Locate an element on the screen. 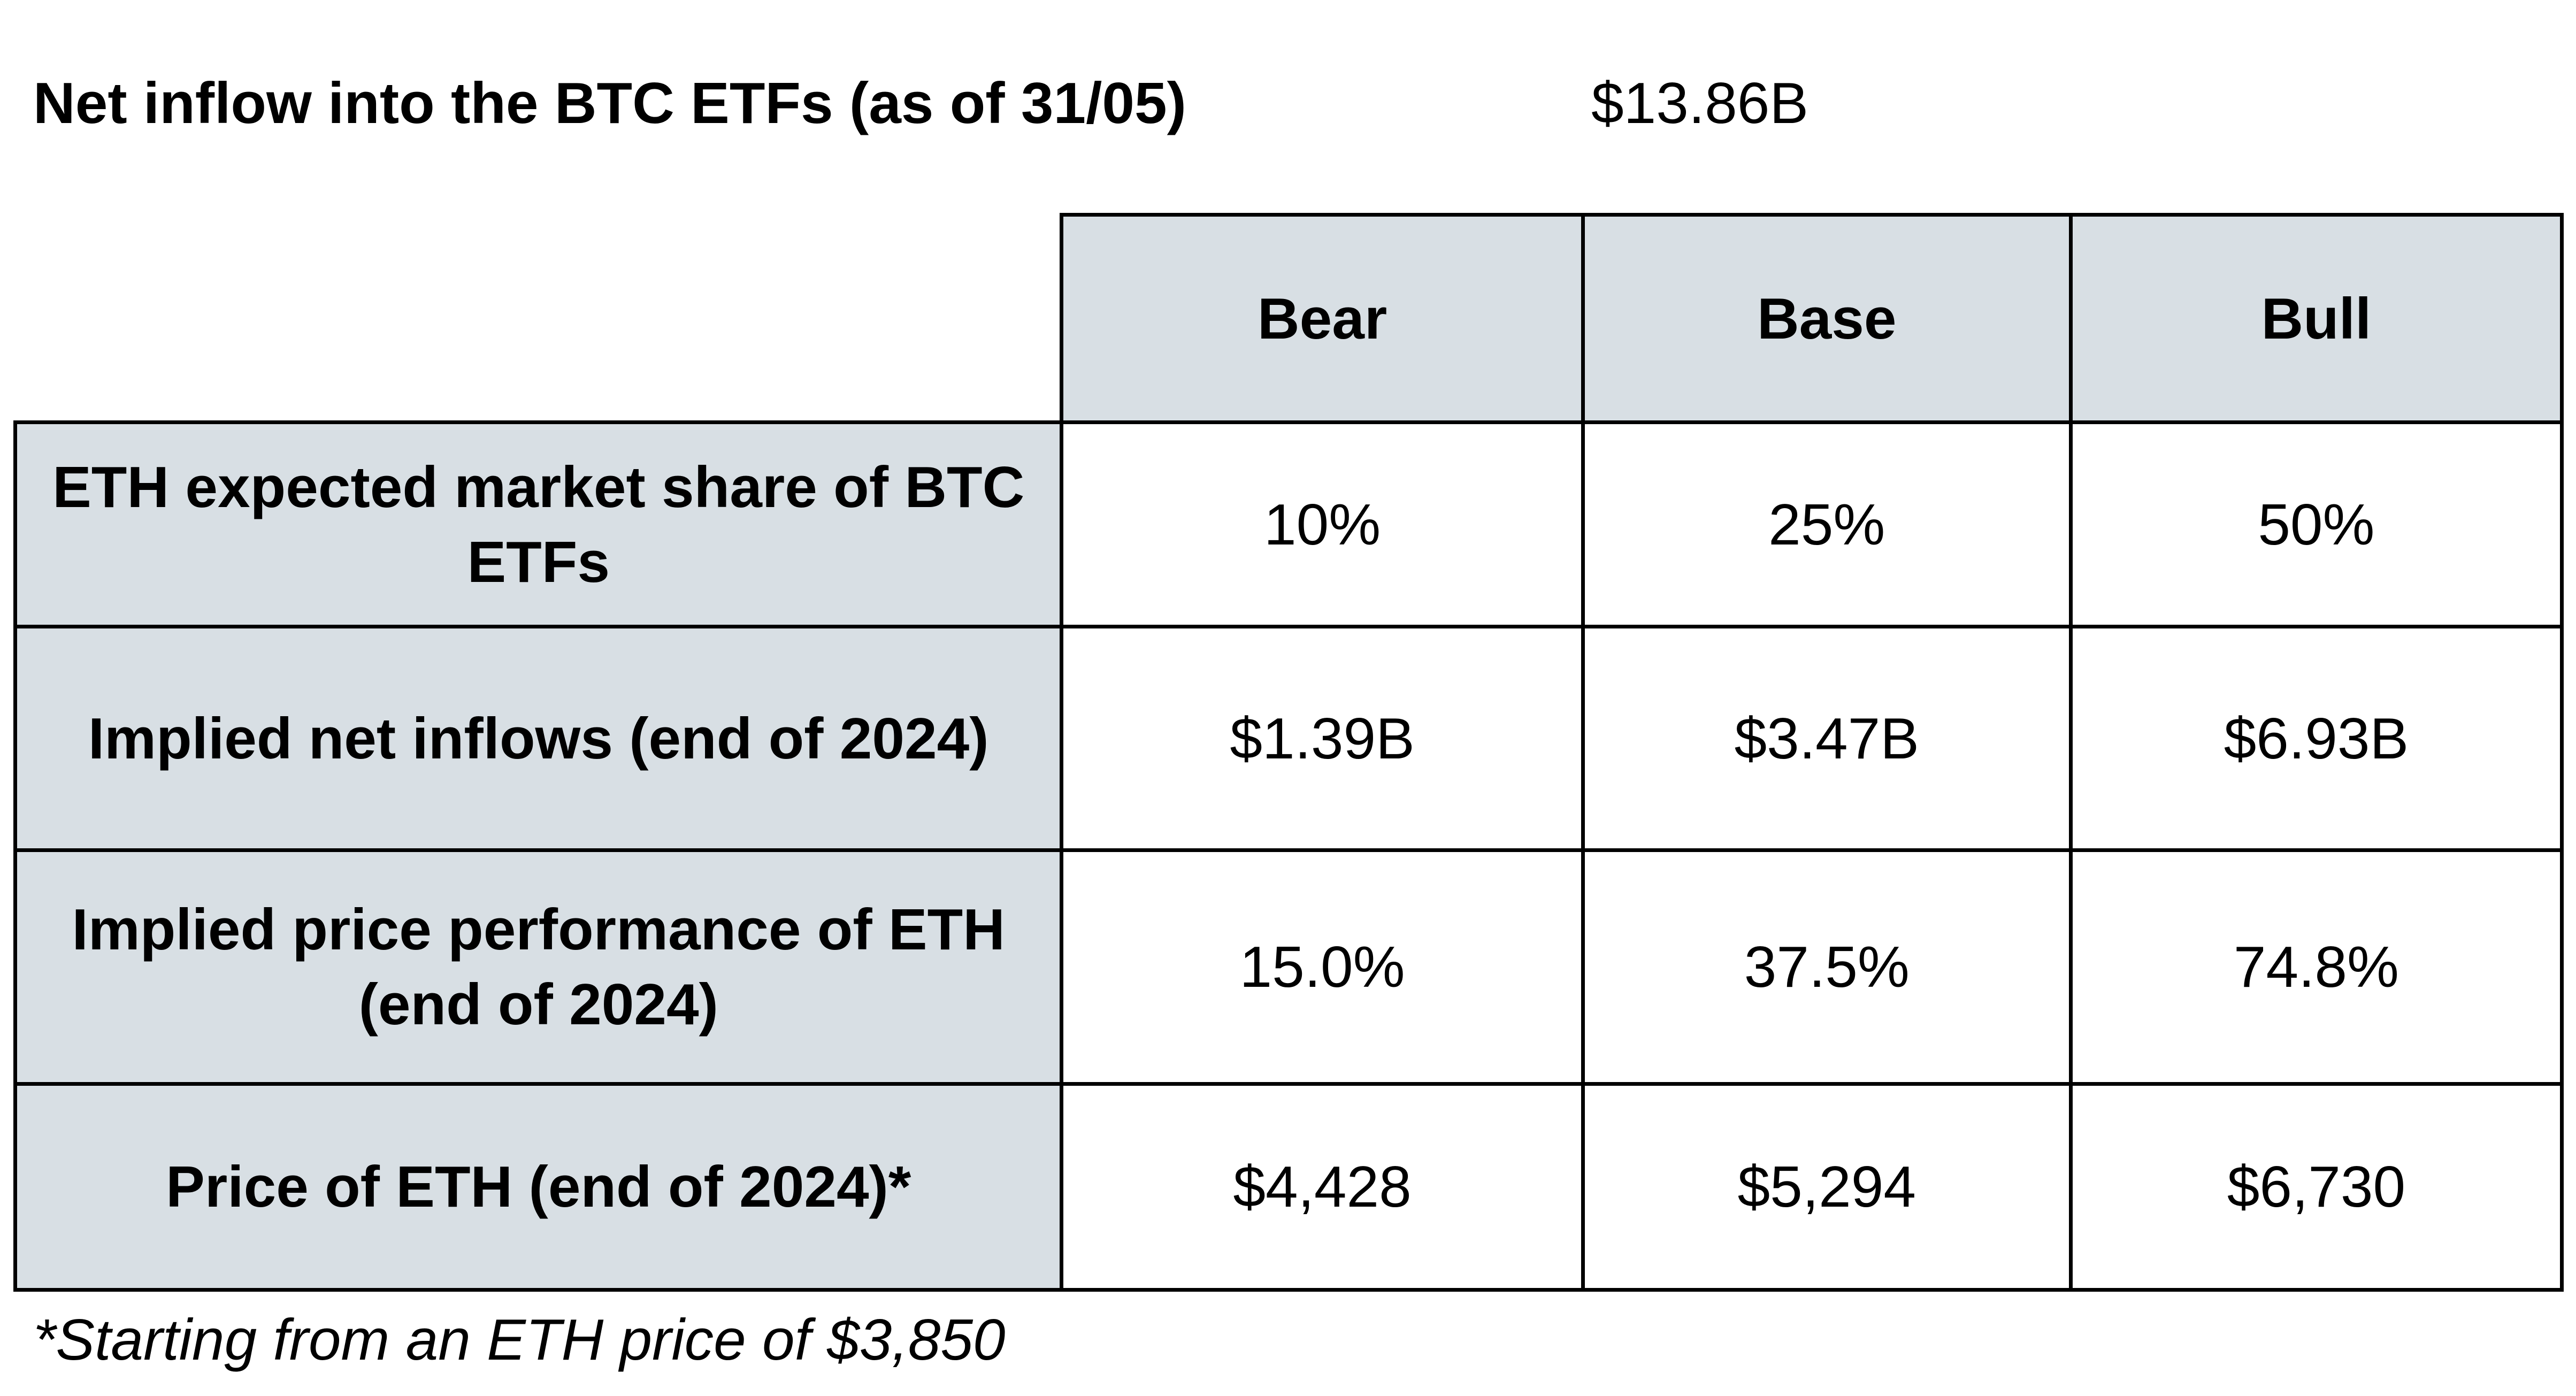 This screenshot has height=1396, width=2576. table-cell: $6.93B is located at coordinates (2316, 738).